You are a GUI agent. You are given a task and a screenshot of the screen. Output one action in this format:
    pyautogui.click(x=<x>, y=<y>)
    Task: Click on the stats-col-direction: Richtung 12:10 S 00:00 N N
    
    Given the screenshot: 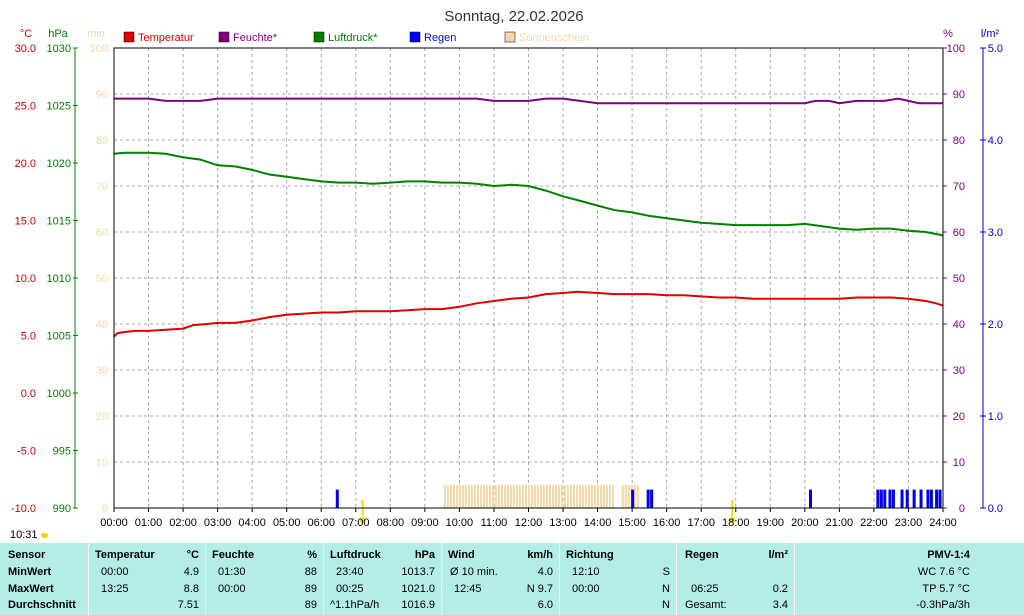 What is the action you would take?
    pyautogui.click(x=617, y=579)
    